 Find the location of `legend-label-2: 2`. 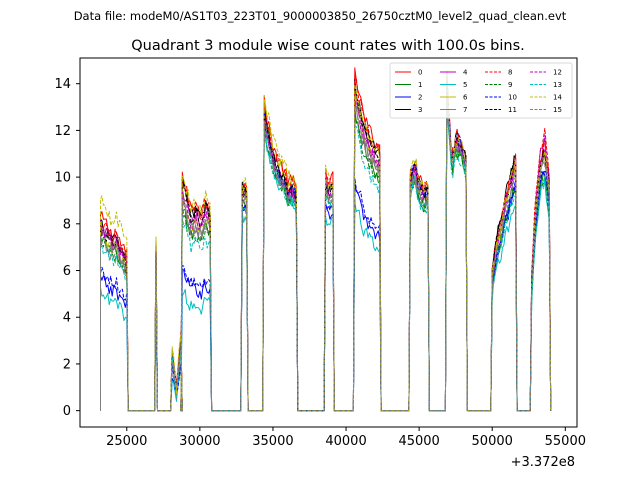

legend-label-2: 2 is located at coordinates (420, 98).